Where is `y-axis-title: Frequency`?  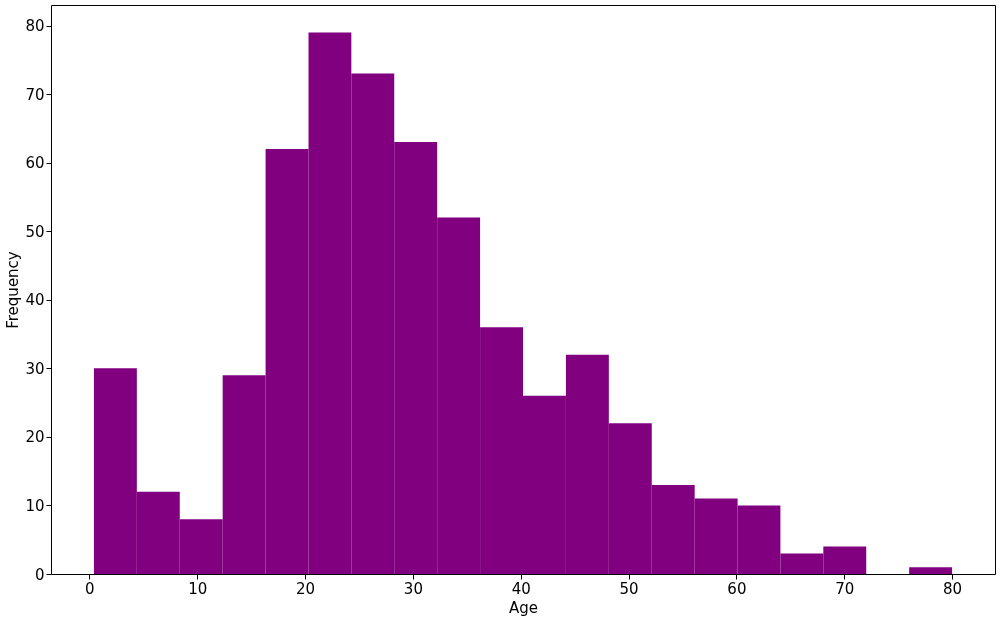 y-axis-title: Frequency is located at coordinates (13, 290).